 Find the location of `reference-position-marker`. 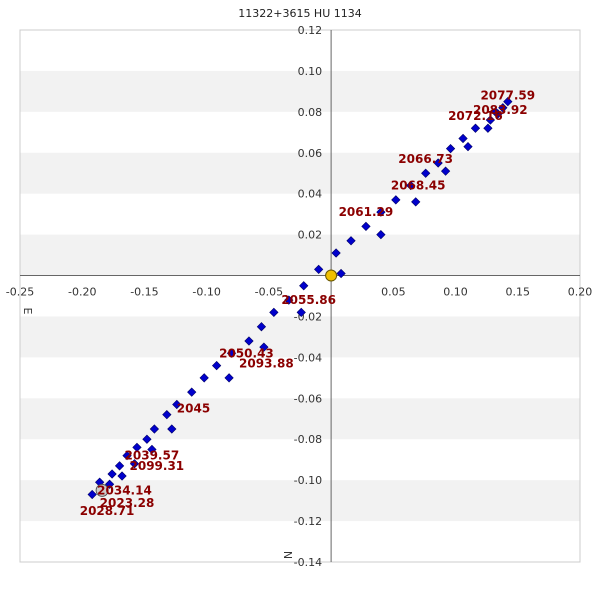

reference-position-marker is located at coordinates (102, 490).